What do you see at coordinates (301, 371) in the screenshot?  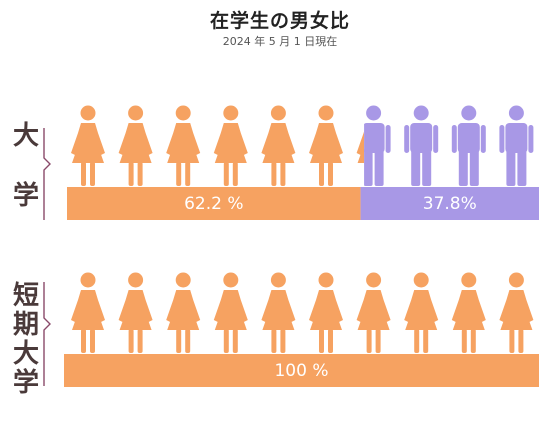 I see `bar-label-junior-college-female: 100 %` at bounding box center [301, 371].